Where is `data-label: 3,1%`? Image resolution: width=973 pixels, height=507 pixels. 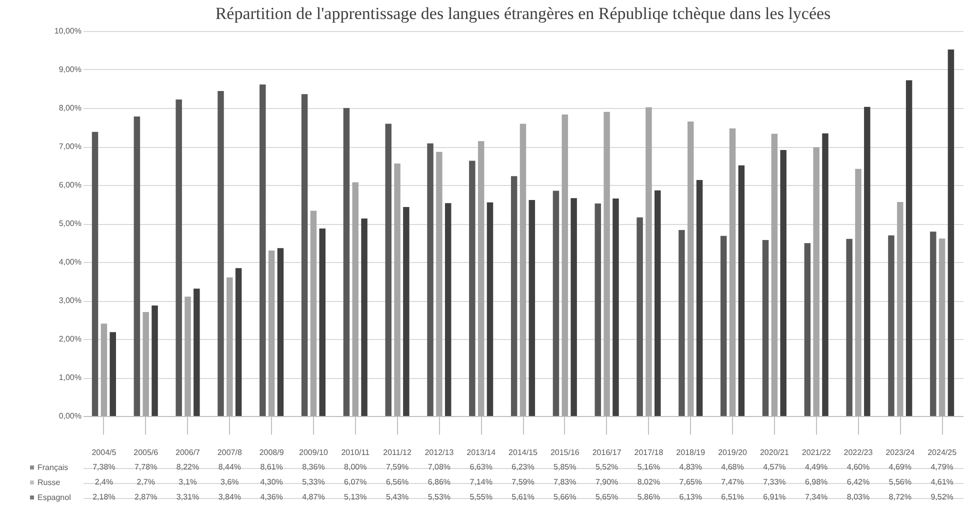 data-label: 3,1% is located at coordinates (187, 482).